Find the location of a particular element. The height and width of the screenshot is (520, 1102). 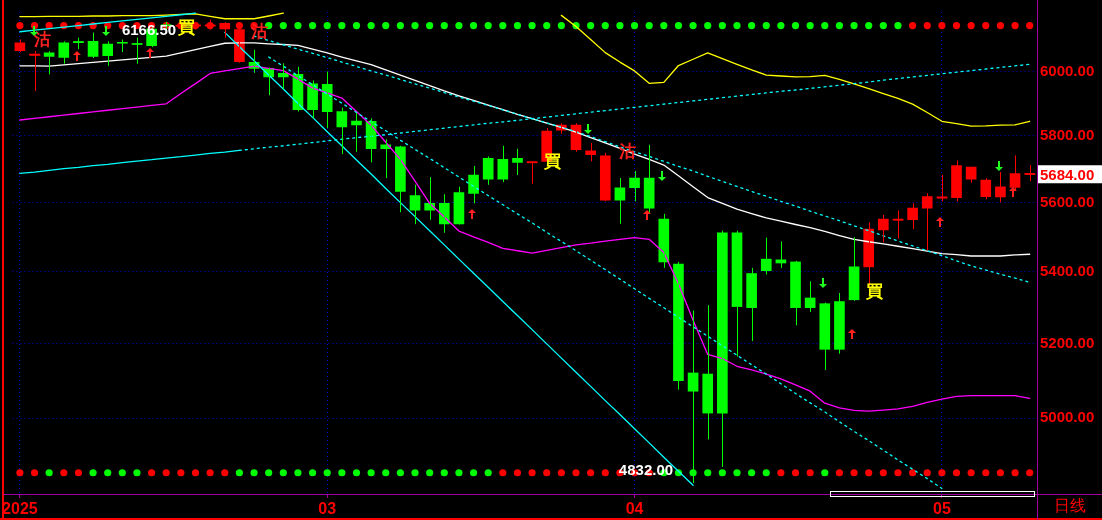

y-tick-label: 5200.00 is located at coordinates (1067, 342).